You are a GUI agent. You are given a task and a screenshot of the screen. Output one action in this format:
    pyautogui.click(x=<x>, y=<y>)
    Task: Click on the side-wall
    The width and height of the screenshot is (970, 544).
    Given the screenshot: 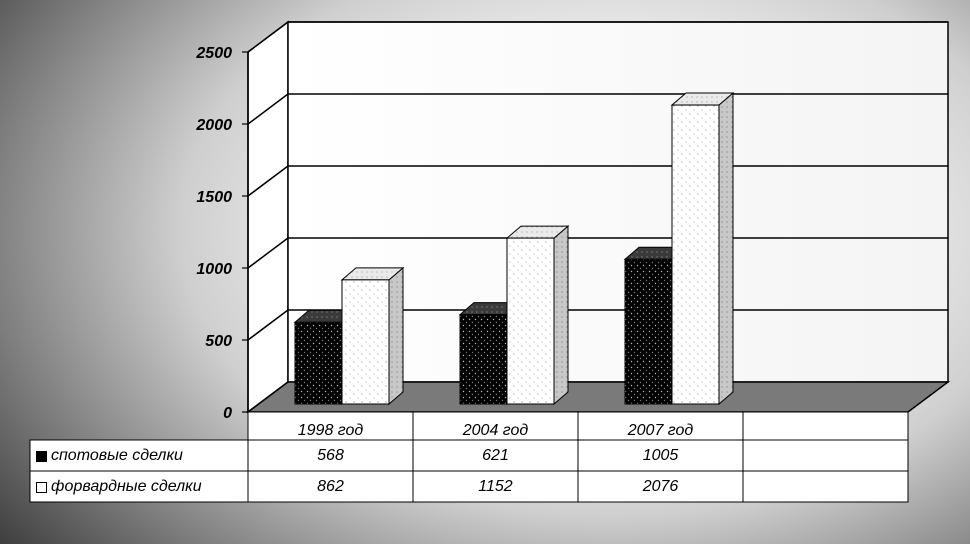 What is the action you would take?
    pyautogui.click(x=268, y=217)
    